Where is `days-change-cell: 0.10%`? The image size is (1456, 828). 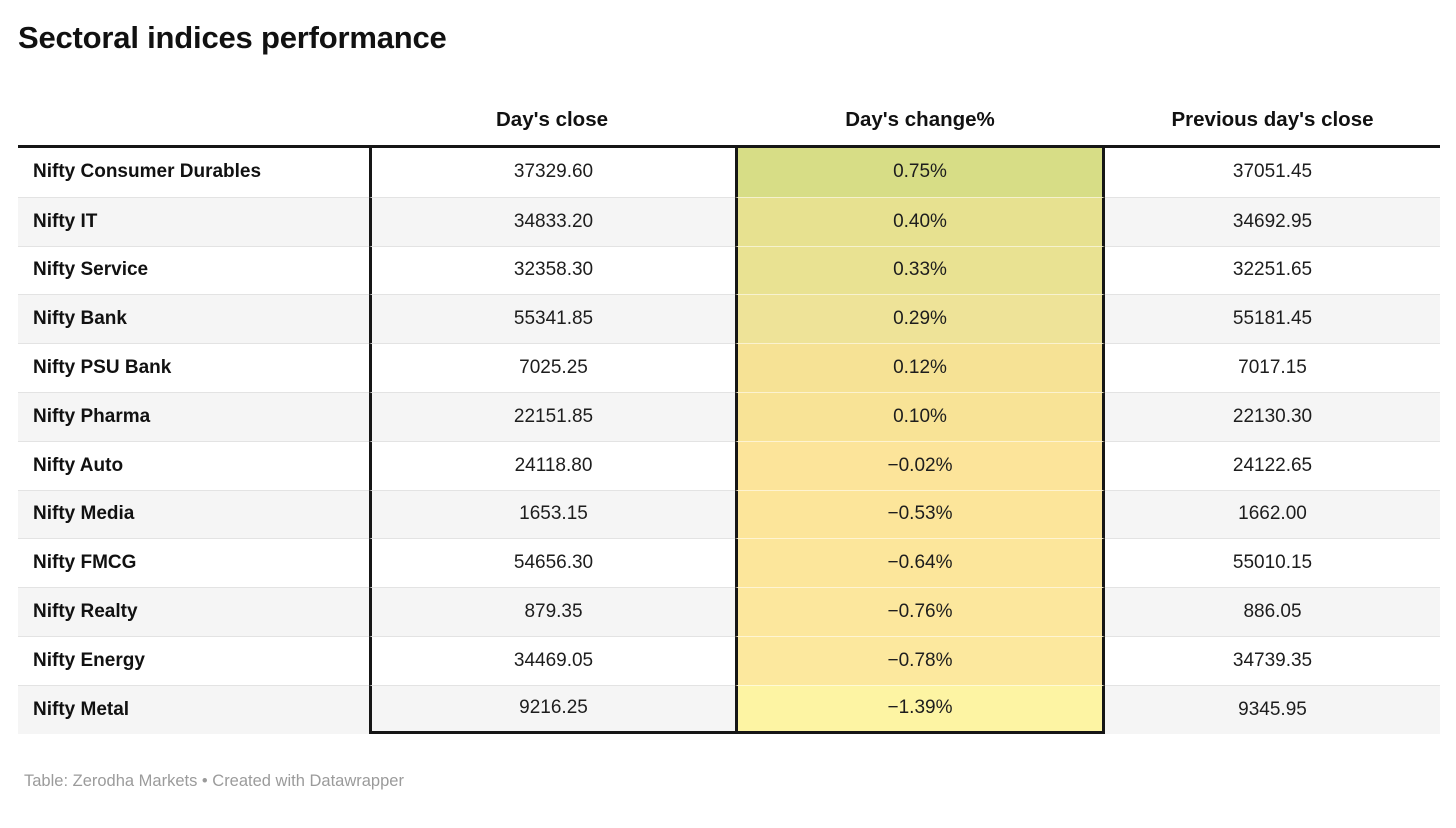
days-change-cell: 0.10% is located at coordinates (920, 416).